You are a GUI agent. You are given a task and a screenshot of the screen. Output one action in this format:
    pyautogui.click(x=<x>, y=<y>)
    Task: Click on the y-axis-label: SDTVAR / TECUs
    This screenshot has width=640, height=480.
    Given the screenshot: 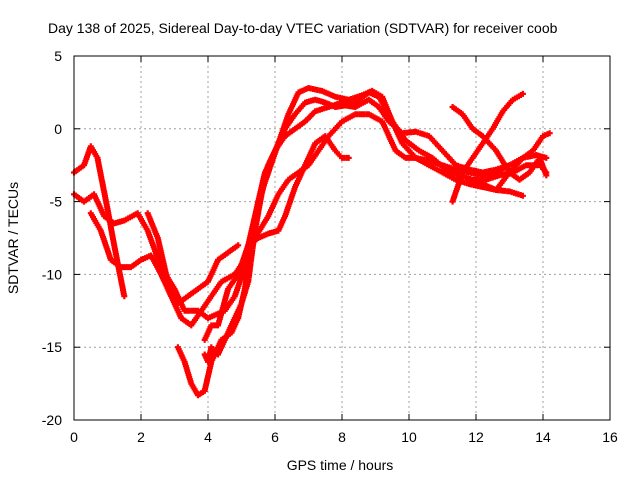 What is the action you would take?
    pyautogui.click(x=13, y=238)
    